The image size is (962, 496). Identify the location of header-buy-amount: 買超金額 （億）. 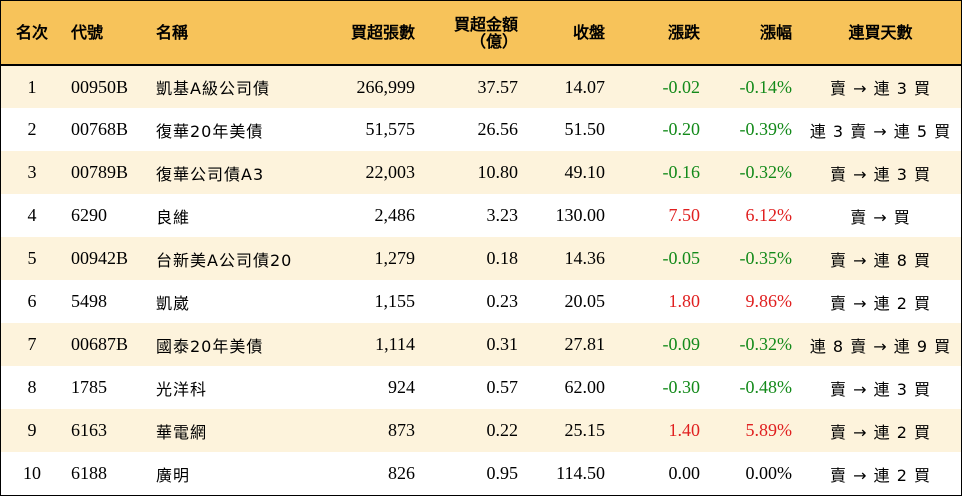
(474, 33).